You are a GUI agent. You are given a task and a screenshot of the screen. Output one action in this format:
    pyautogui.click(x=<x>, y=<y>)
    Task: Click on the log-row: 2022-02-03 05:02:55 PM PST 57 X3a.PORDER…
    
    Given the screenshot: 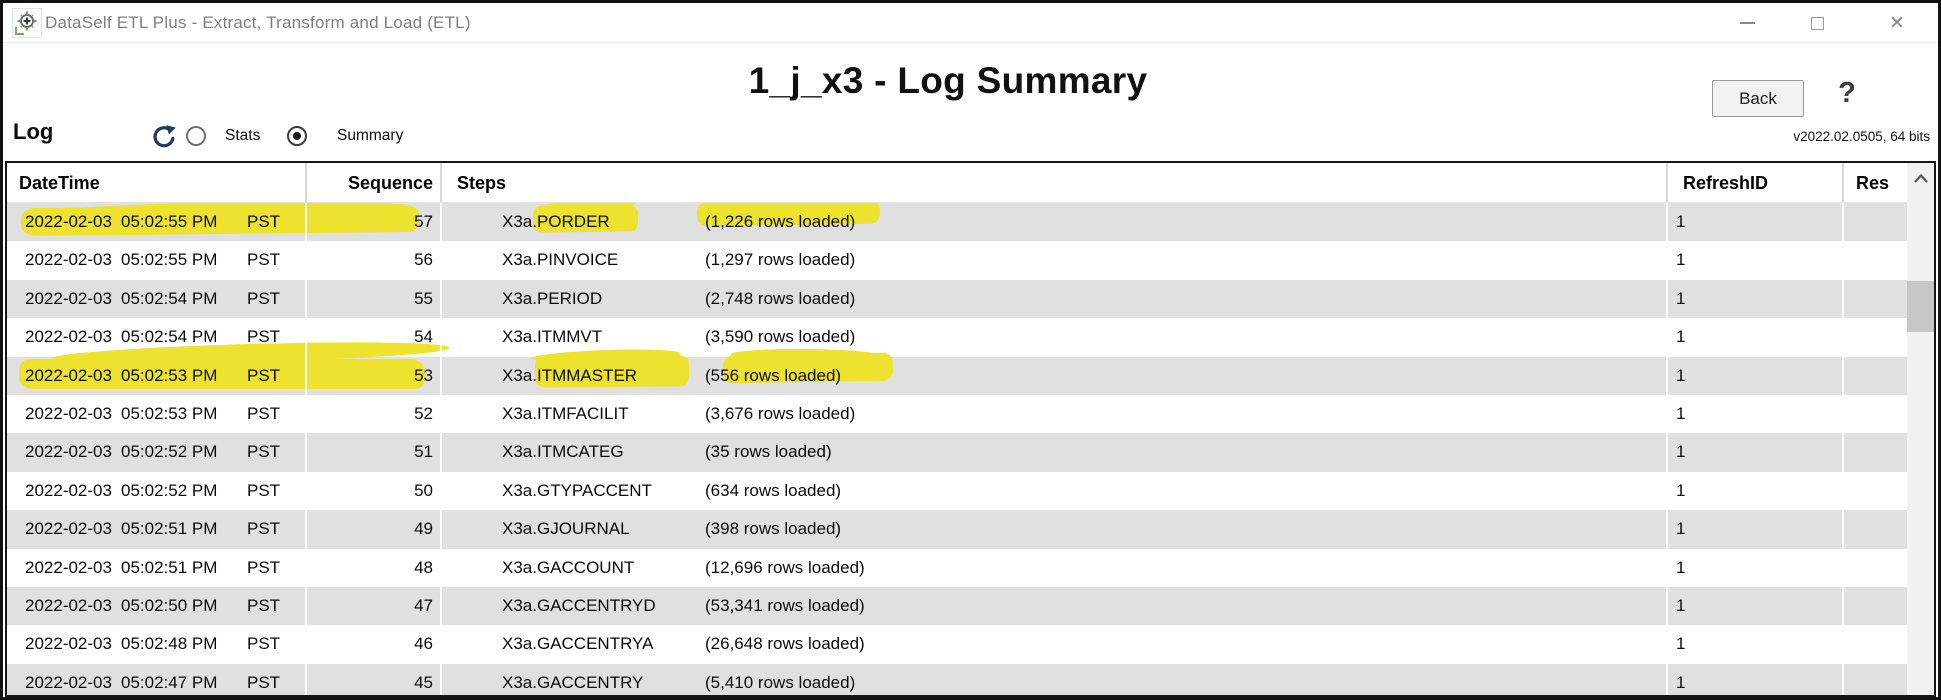 What is the action you would take?
    pyautogui.click(x=970, y=222)
    